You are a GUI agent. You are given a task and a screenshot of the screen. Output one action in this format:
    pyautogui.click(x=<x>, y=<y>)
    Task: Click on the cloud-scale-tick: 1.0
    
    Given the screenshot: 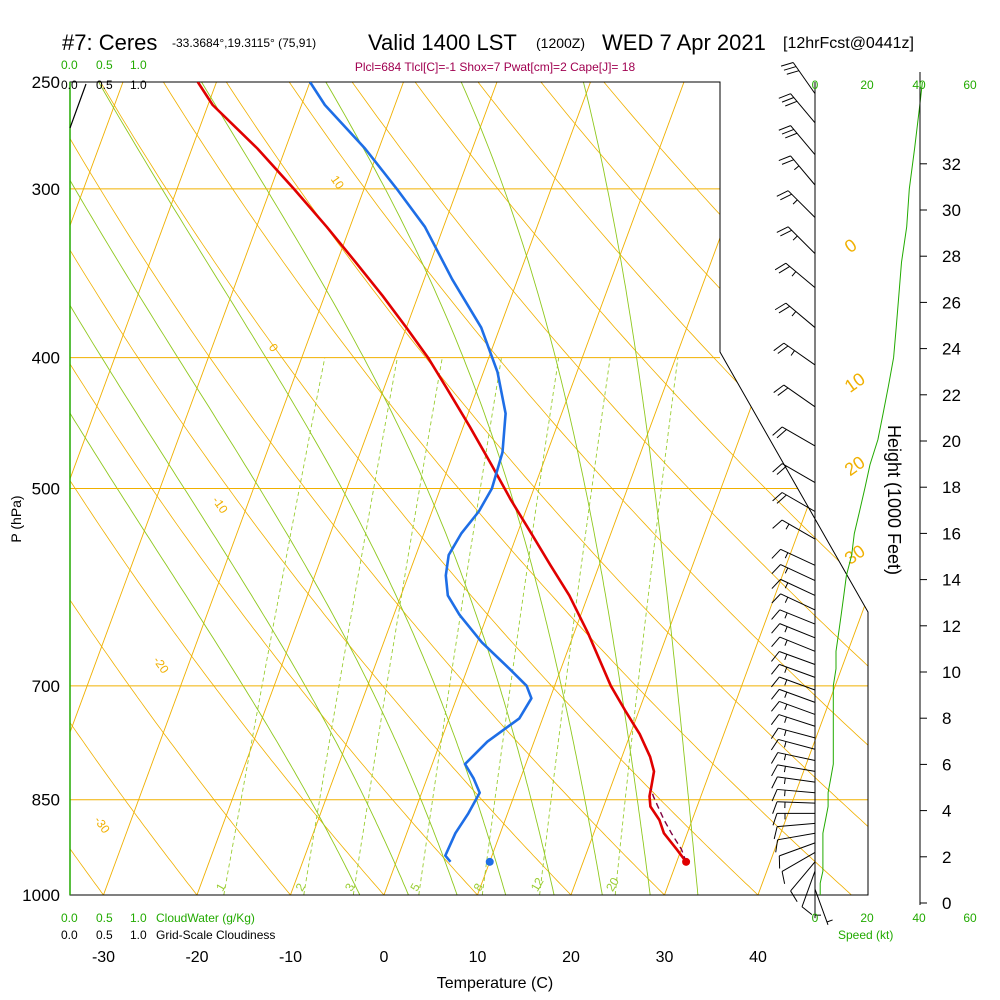 What is the action you would take?
    pyautogui.click(x=138, y=65)
    